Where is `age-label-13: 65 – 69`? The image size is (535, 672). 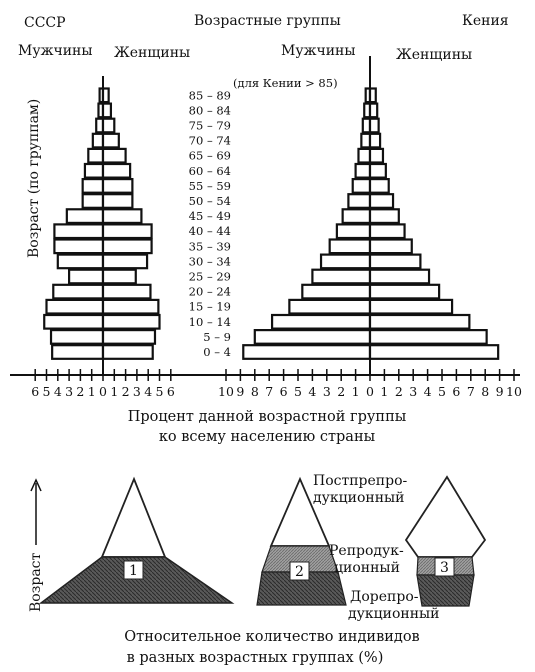 age-label-13: 65 – 69 is located at coordinates (210, 156).